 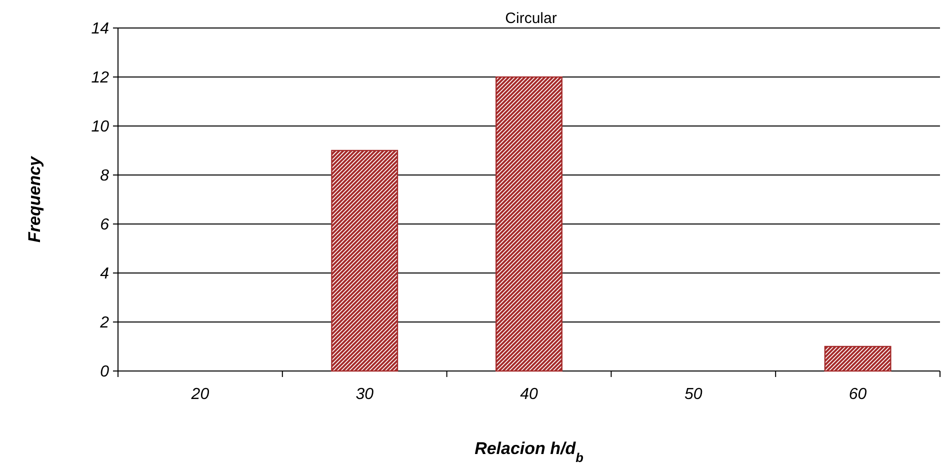 What do you see at coordinates (365, 394) in the screenshot?
I see `x-tick-label: 30` at bounding box center [365, 394].